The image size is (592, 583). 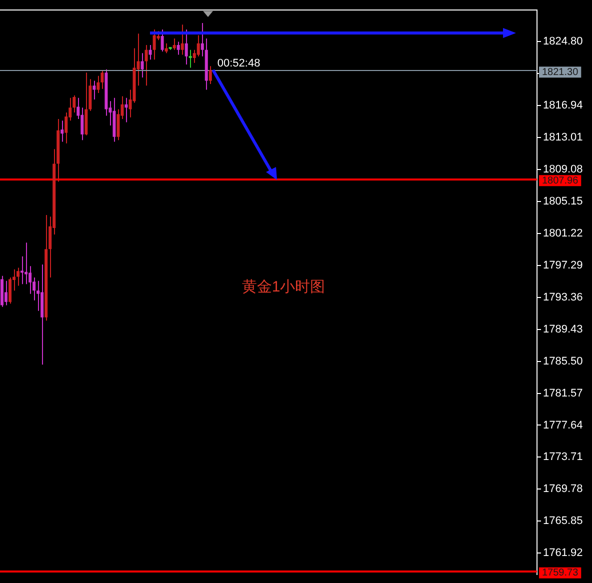 What do you see at coordinates (563, 329) in the screenshot?
I see `y-tick-label: 1789.43` at bounding box center [563, 329].